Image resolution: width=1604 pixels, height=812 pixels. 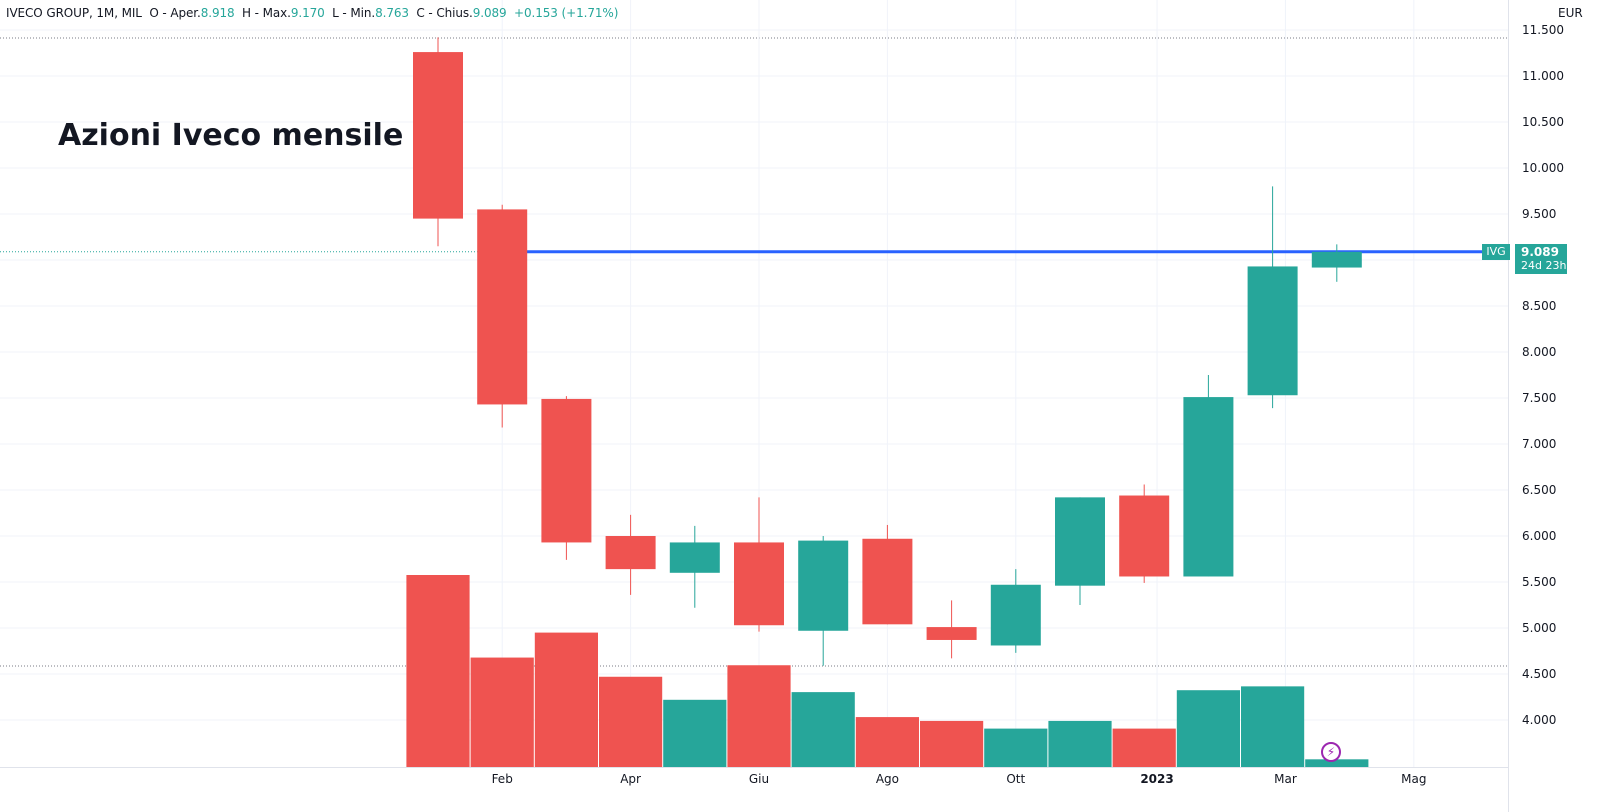 I want to click on y-tick-label: 11.500, so click(x=1543, y=30).